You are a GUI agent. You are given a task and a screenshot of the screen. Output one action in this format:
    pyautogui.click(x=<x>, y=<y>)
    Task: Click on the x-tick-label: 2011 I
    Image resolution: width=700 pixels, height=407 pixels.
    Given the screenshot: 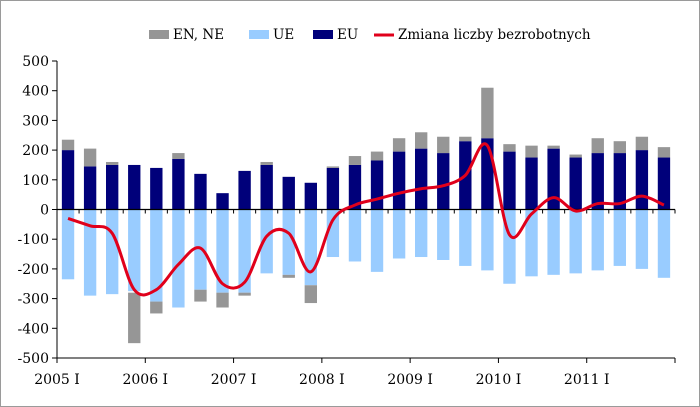 What is the action you would take?
    pyautogui.click(x=587, y=380)
    